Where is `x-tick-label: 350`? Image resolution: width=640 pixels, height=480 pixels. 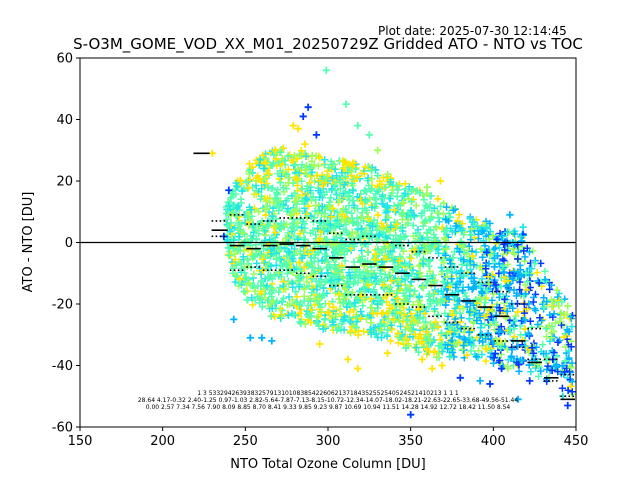 x-tick-label: 350 is located at coordinates (410, 441).